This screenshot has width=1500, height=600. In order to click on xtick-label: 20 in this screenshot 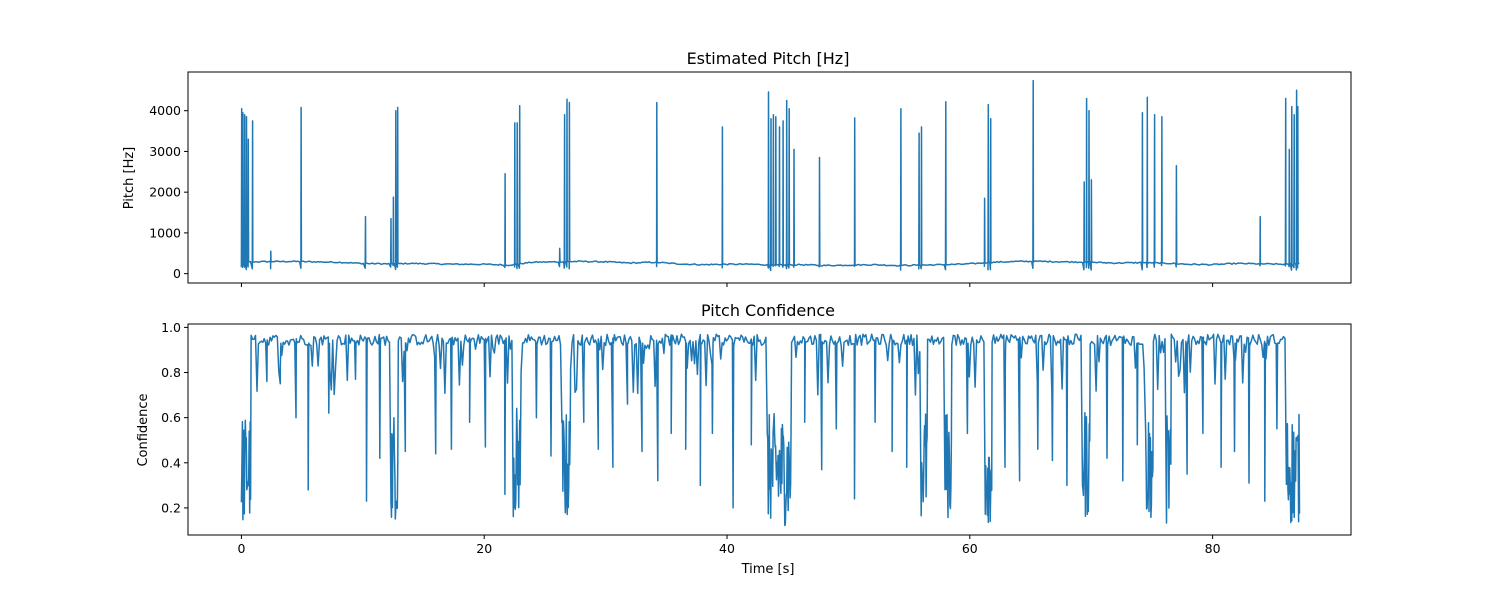, I will do `click(484, 548)`.